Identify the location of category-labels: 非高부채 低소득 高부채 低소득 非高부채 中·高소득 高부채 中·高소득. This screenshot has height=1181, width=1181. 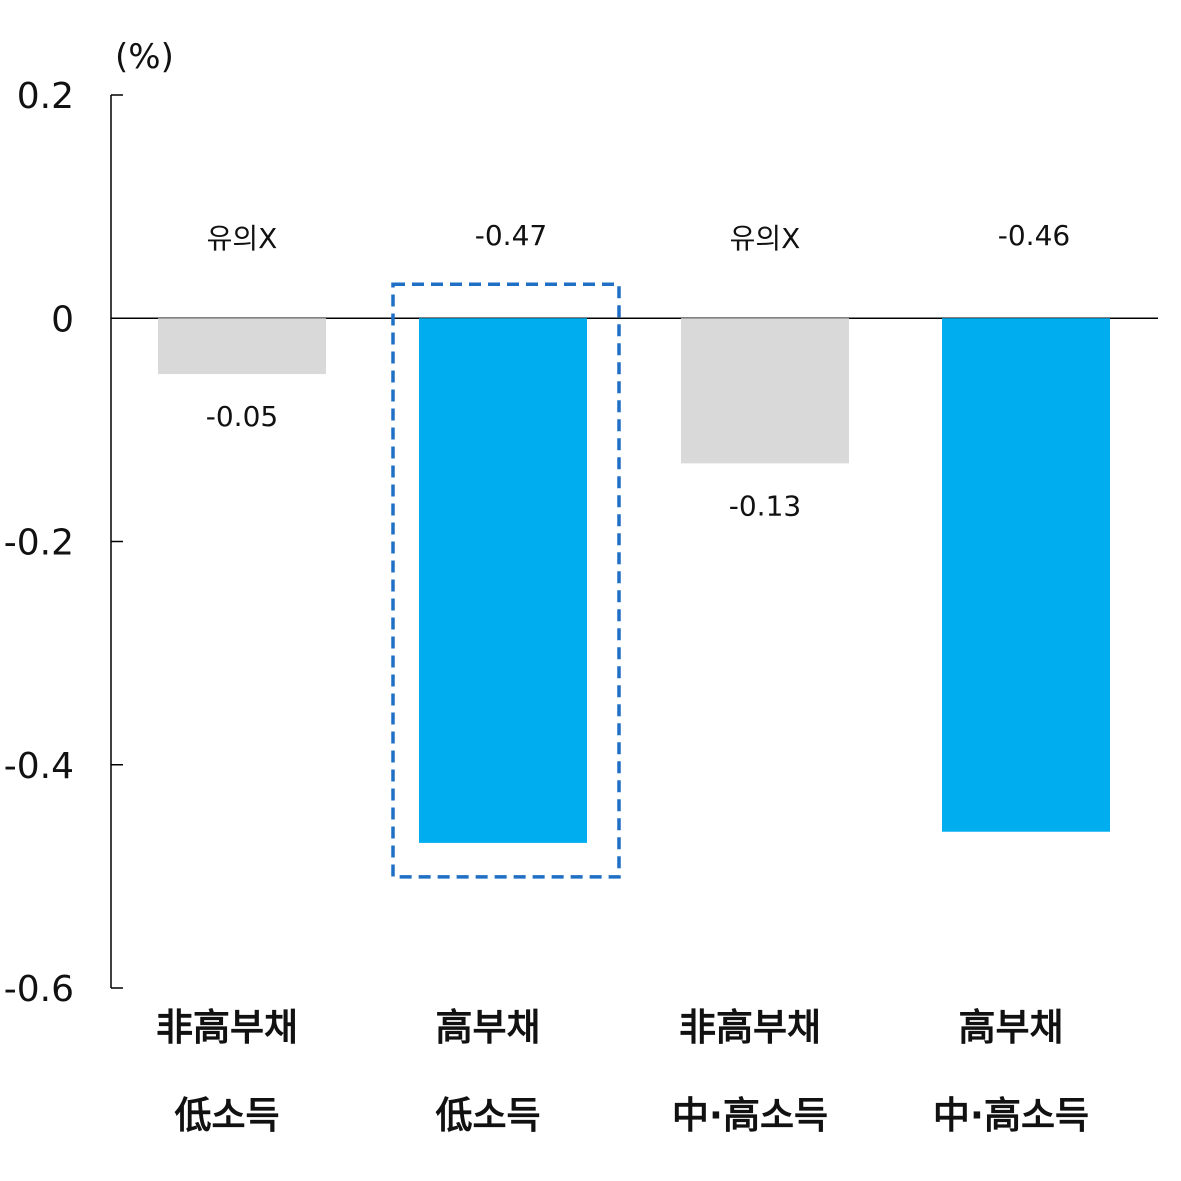
(622, 1071).